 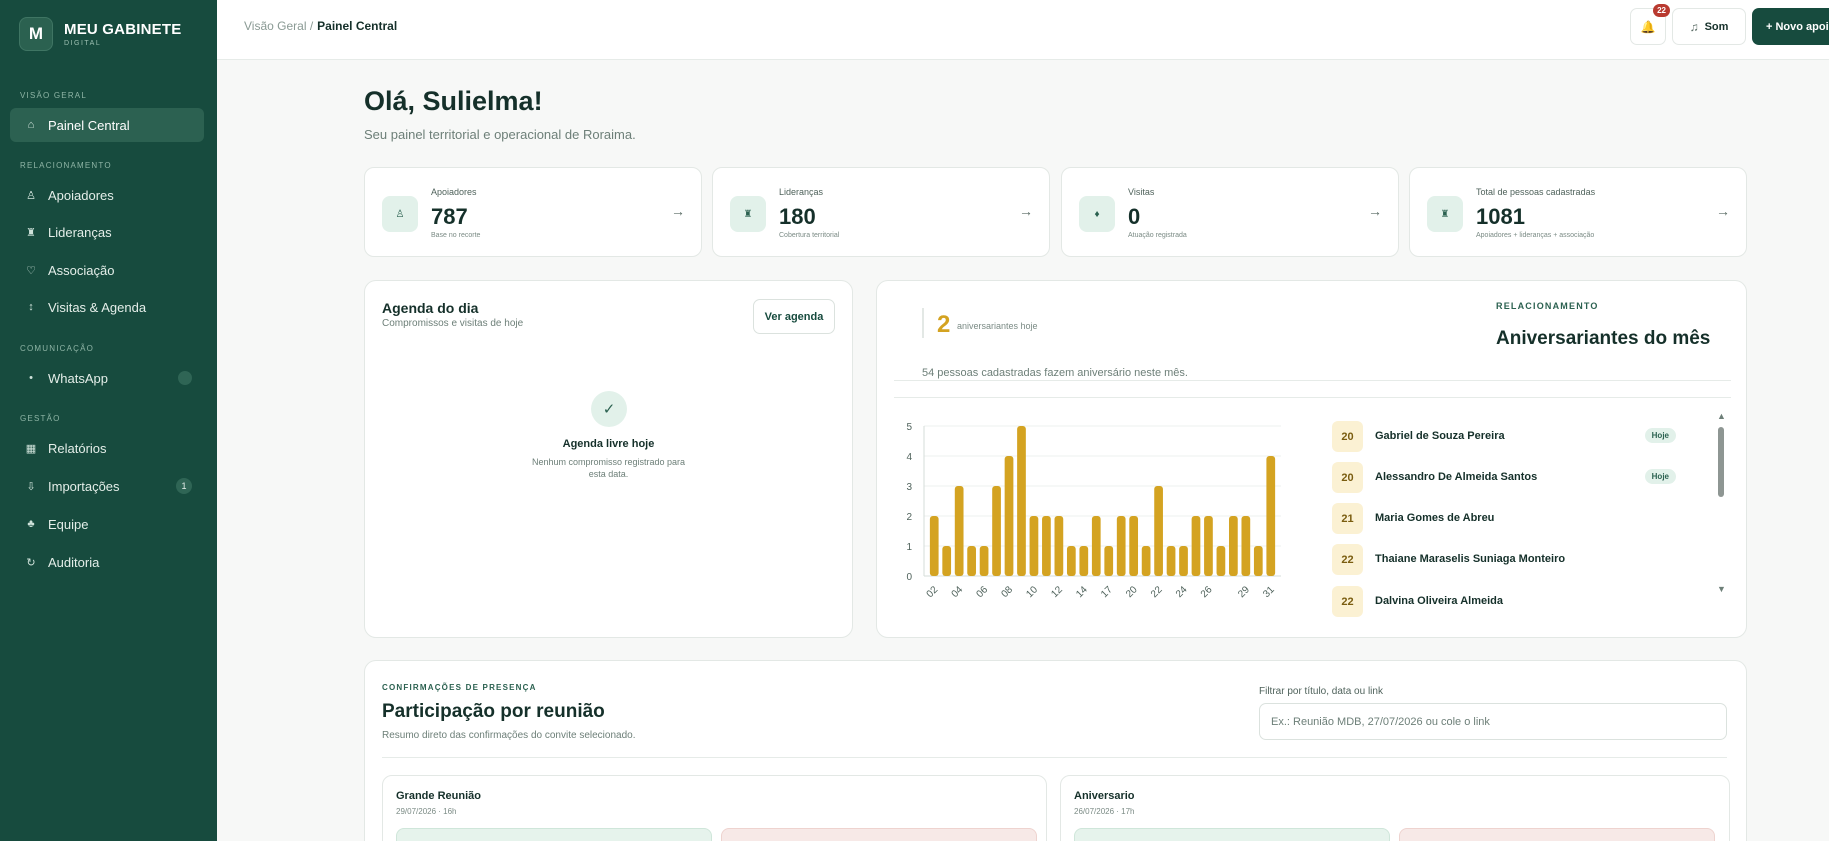 What do you see at coordinates (1182, 592) in the screenshot?
I see `x-tick-label: 24` at bounding box center [1182, 592].